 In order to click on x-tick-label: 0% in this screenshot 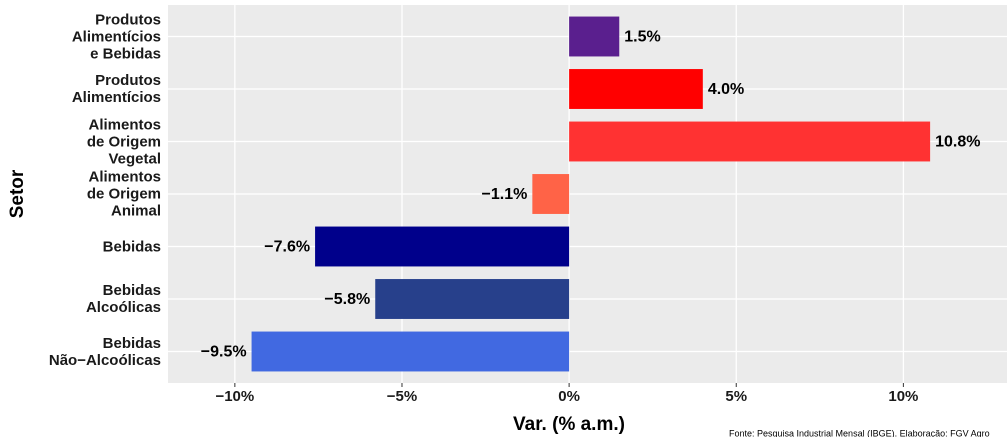, I will do `click(569, 396)`.